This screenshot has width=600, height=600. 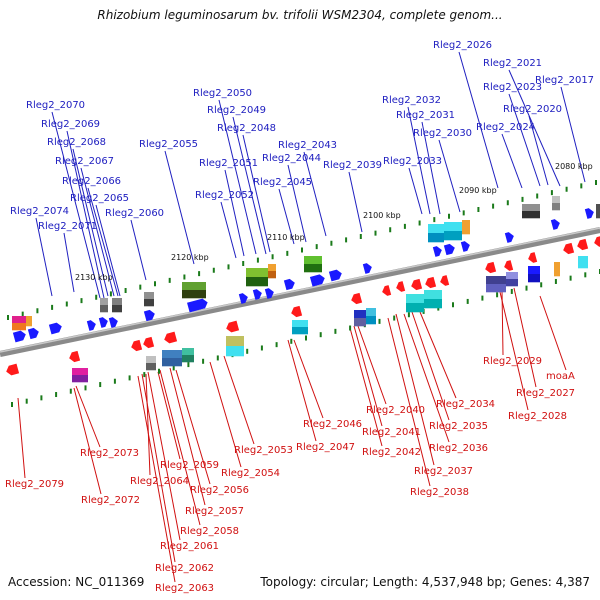 I want to click on forward-gene-label: Rleg2_2050, so click(x=222, y=93).